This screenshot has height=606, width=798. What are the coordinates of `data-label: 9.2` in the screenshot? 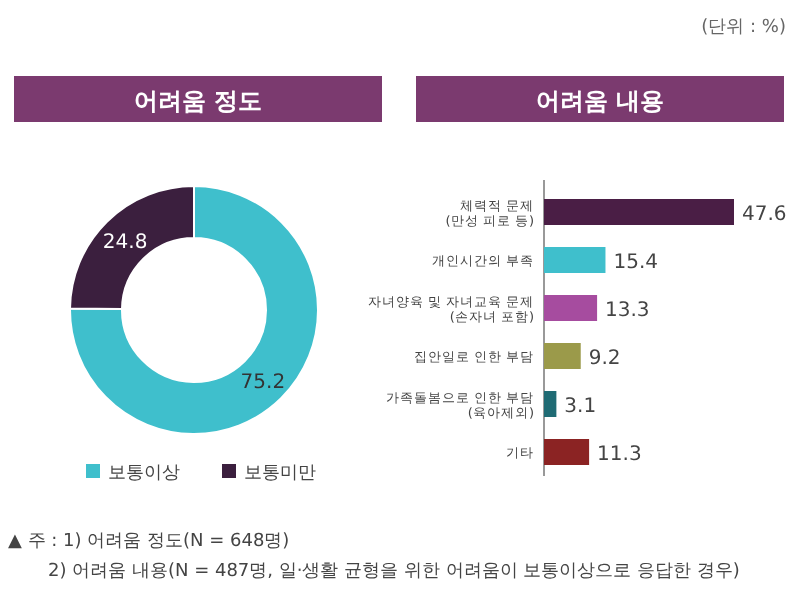 It's located at (604, 359).